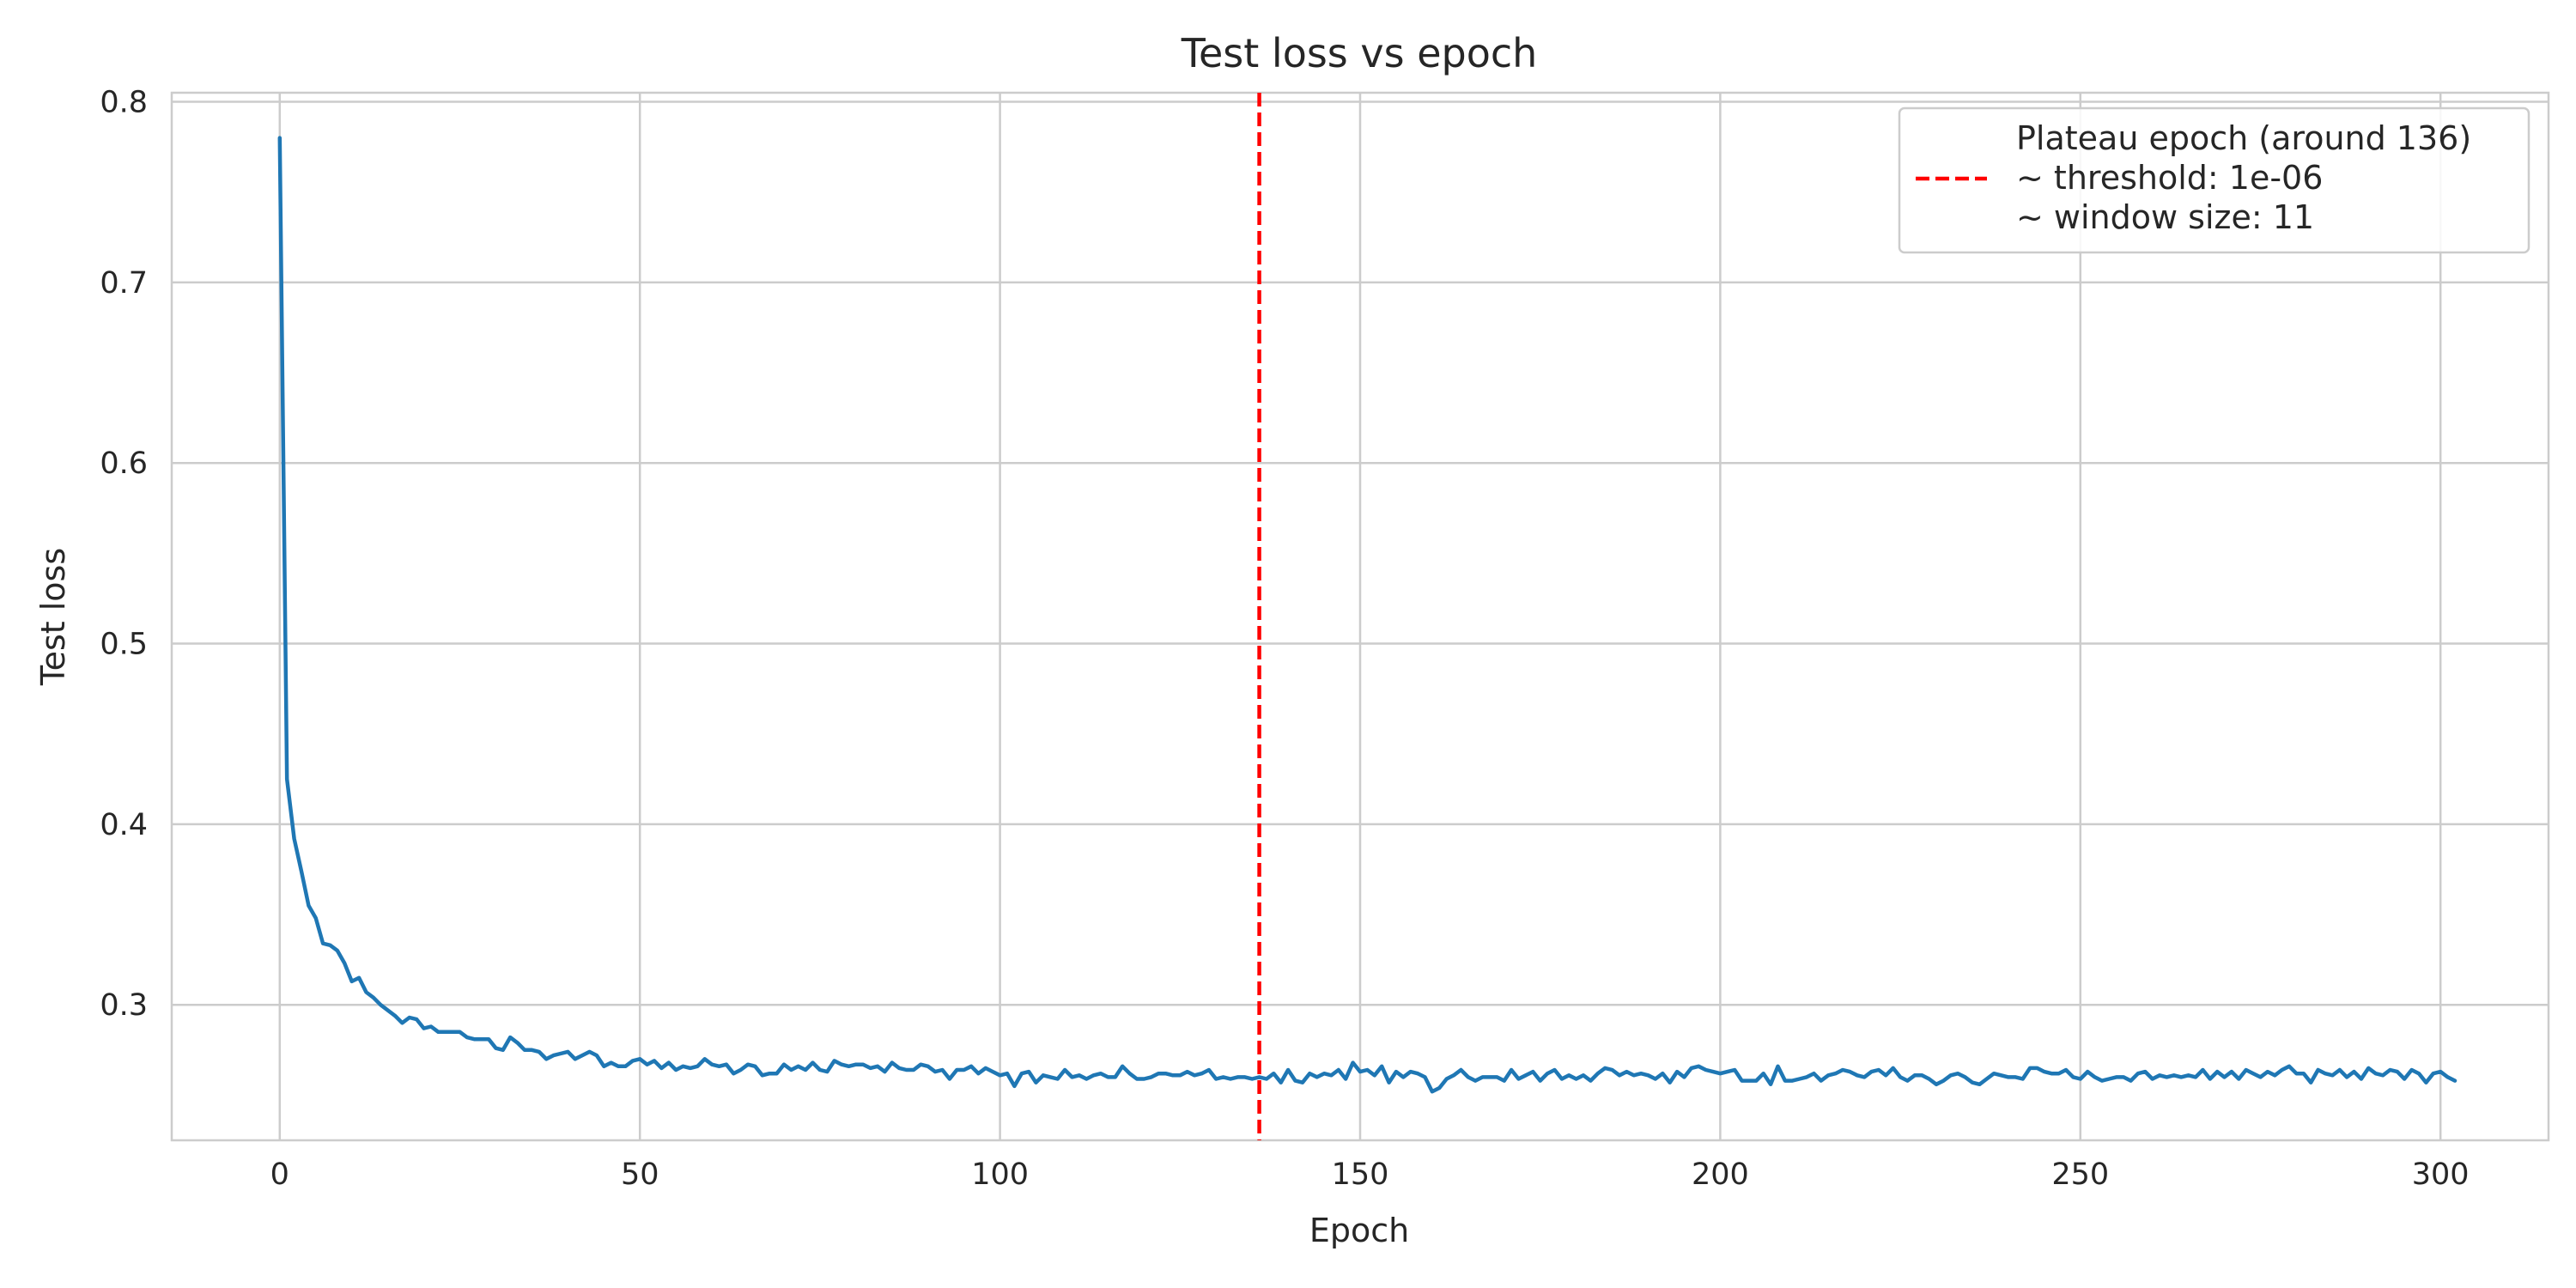 Image resolution: width=2576 pixels, height=1288 pixels. I want to click on x-tick-label: 150, so click(1360, 1174).